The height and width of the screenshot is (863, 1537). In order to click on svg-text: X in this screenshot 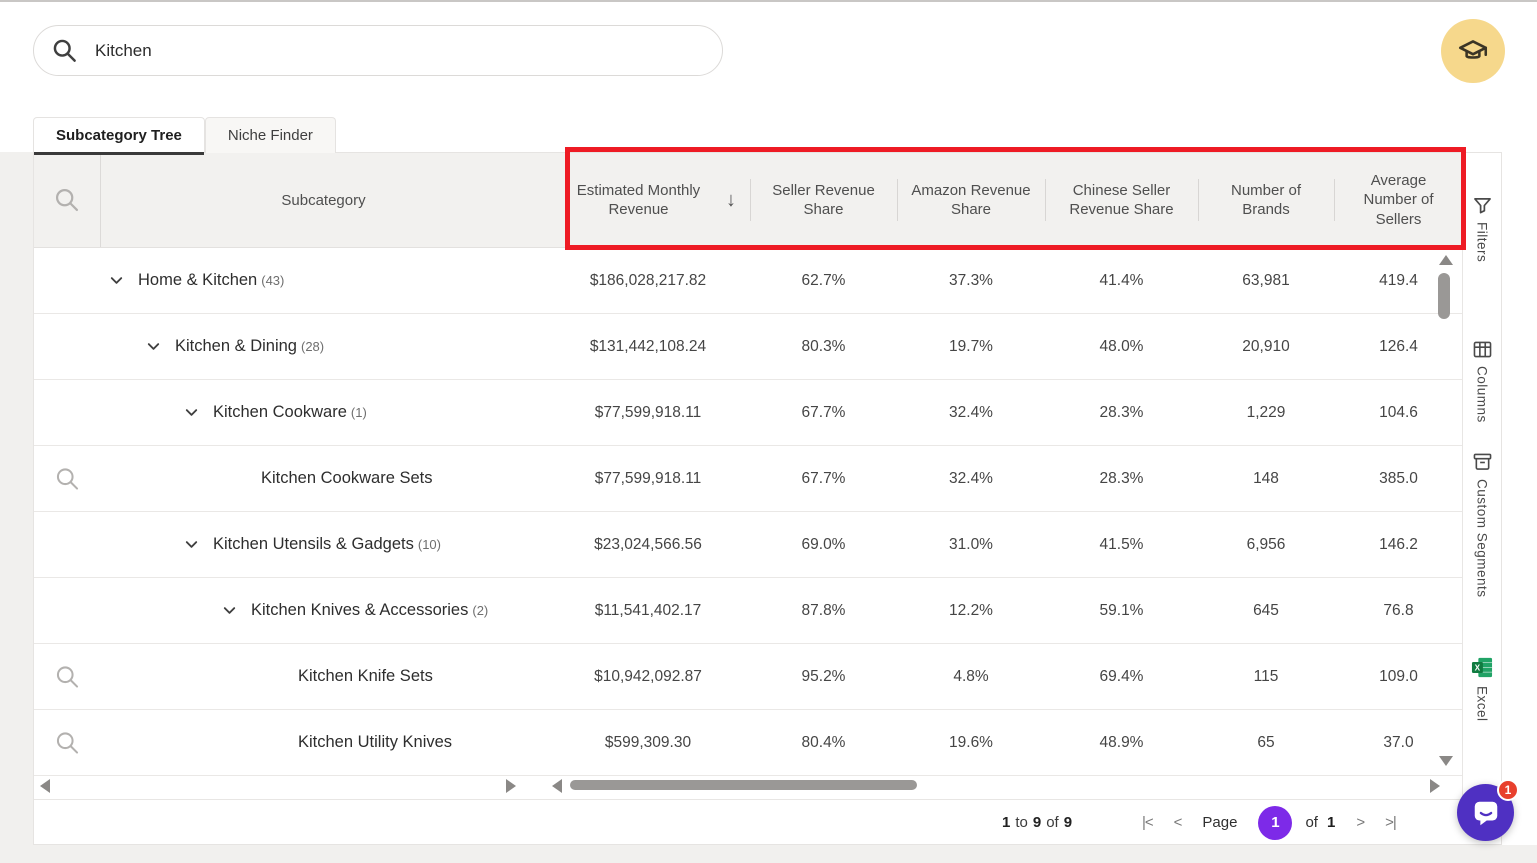, I will do `click(1478, 667)`.